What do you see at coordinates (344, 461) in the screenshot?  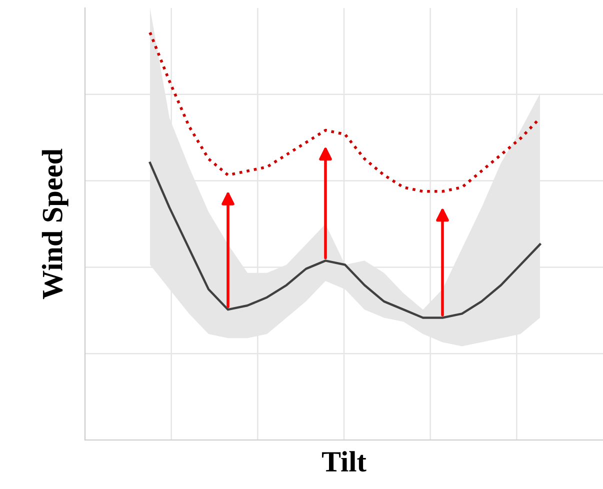 I see `x-axis-title: Tilt` at bounding box center [344, 461].